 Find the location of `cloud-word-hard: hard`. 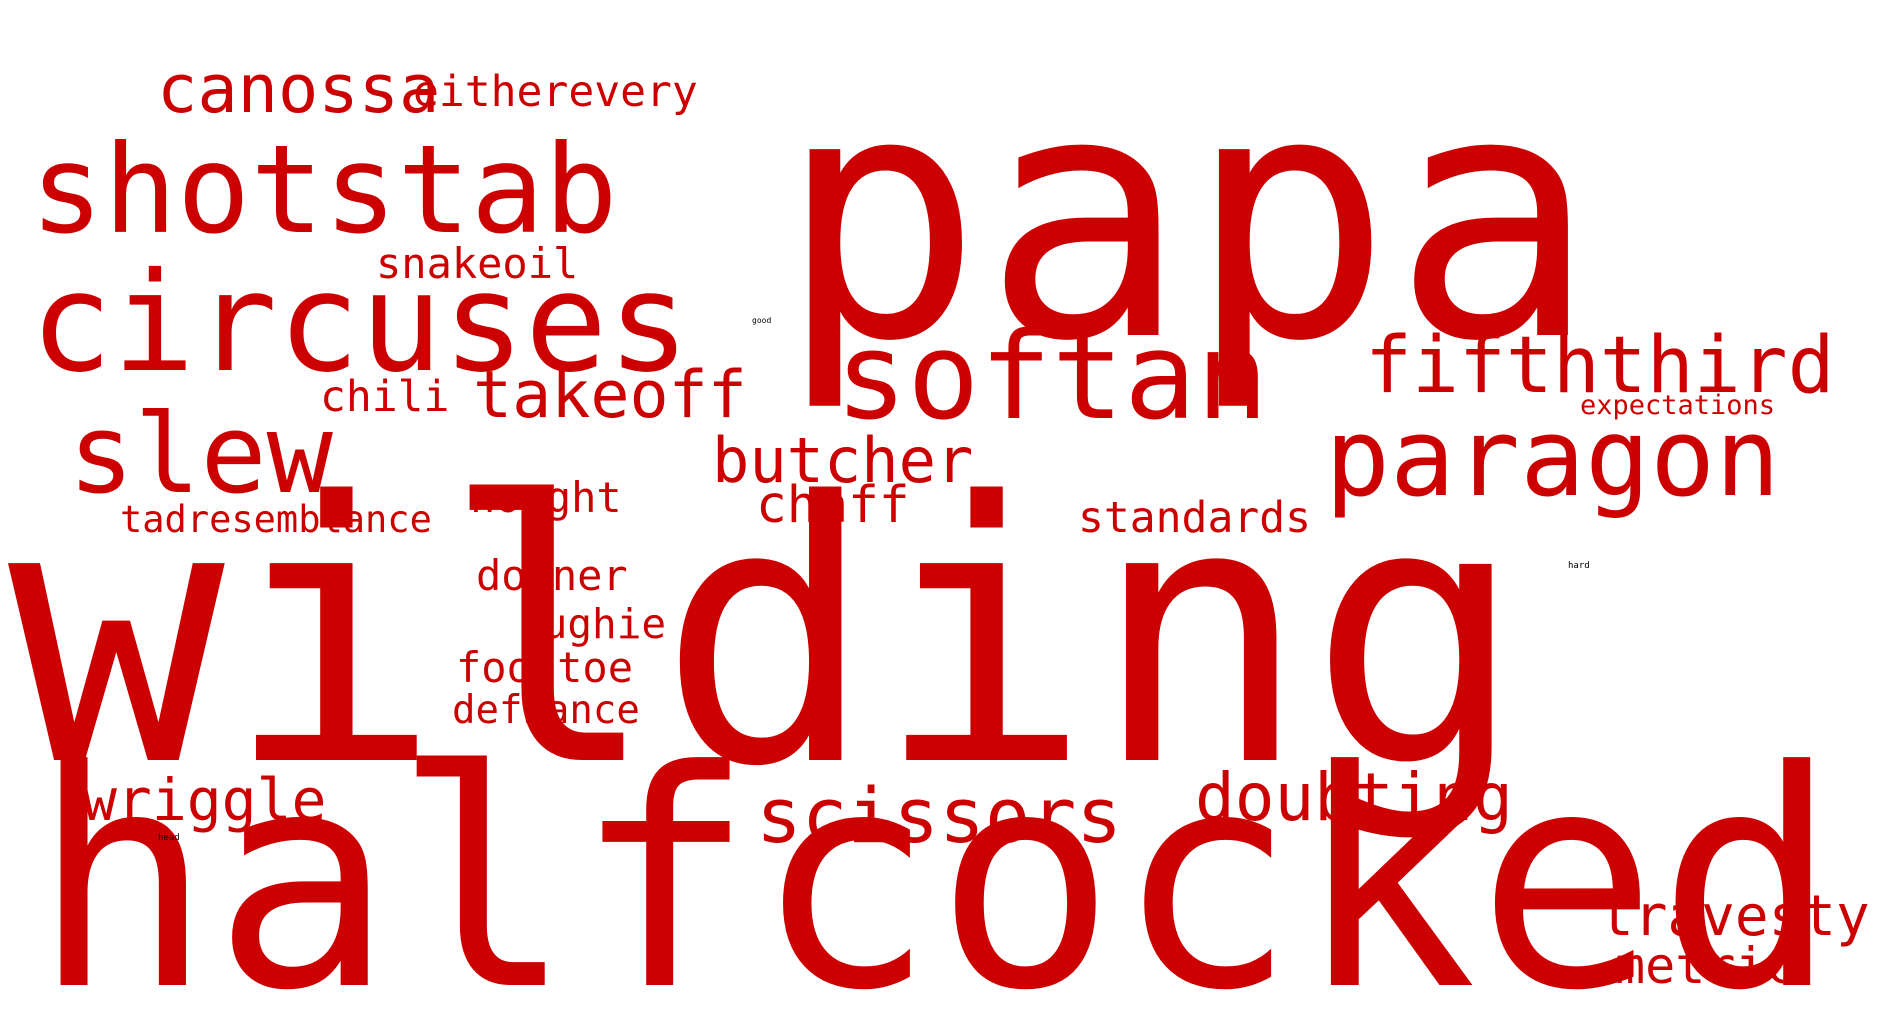

cloud-word-hard: hard is located at coordinates (1579, 566).